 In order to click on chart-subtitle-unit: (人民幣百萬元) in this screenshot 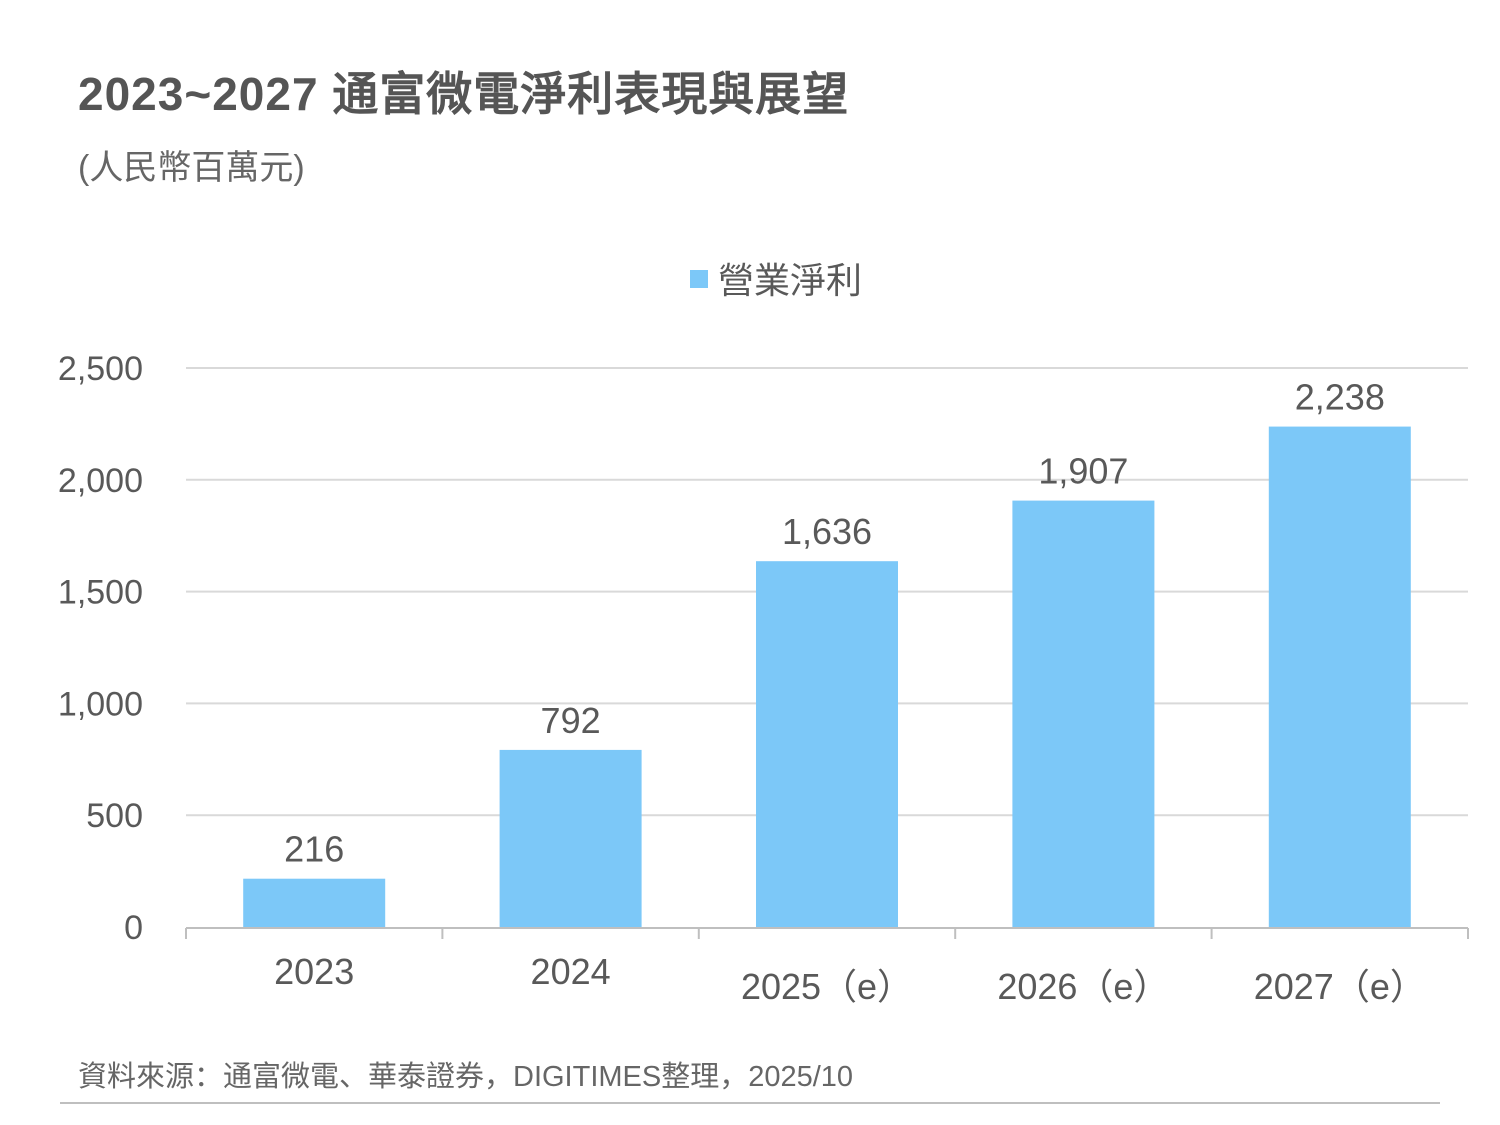, I will do `click(191, 168)`.